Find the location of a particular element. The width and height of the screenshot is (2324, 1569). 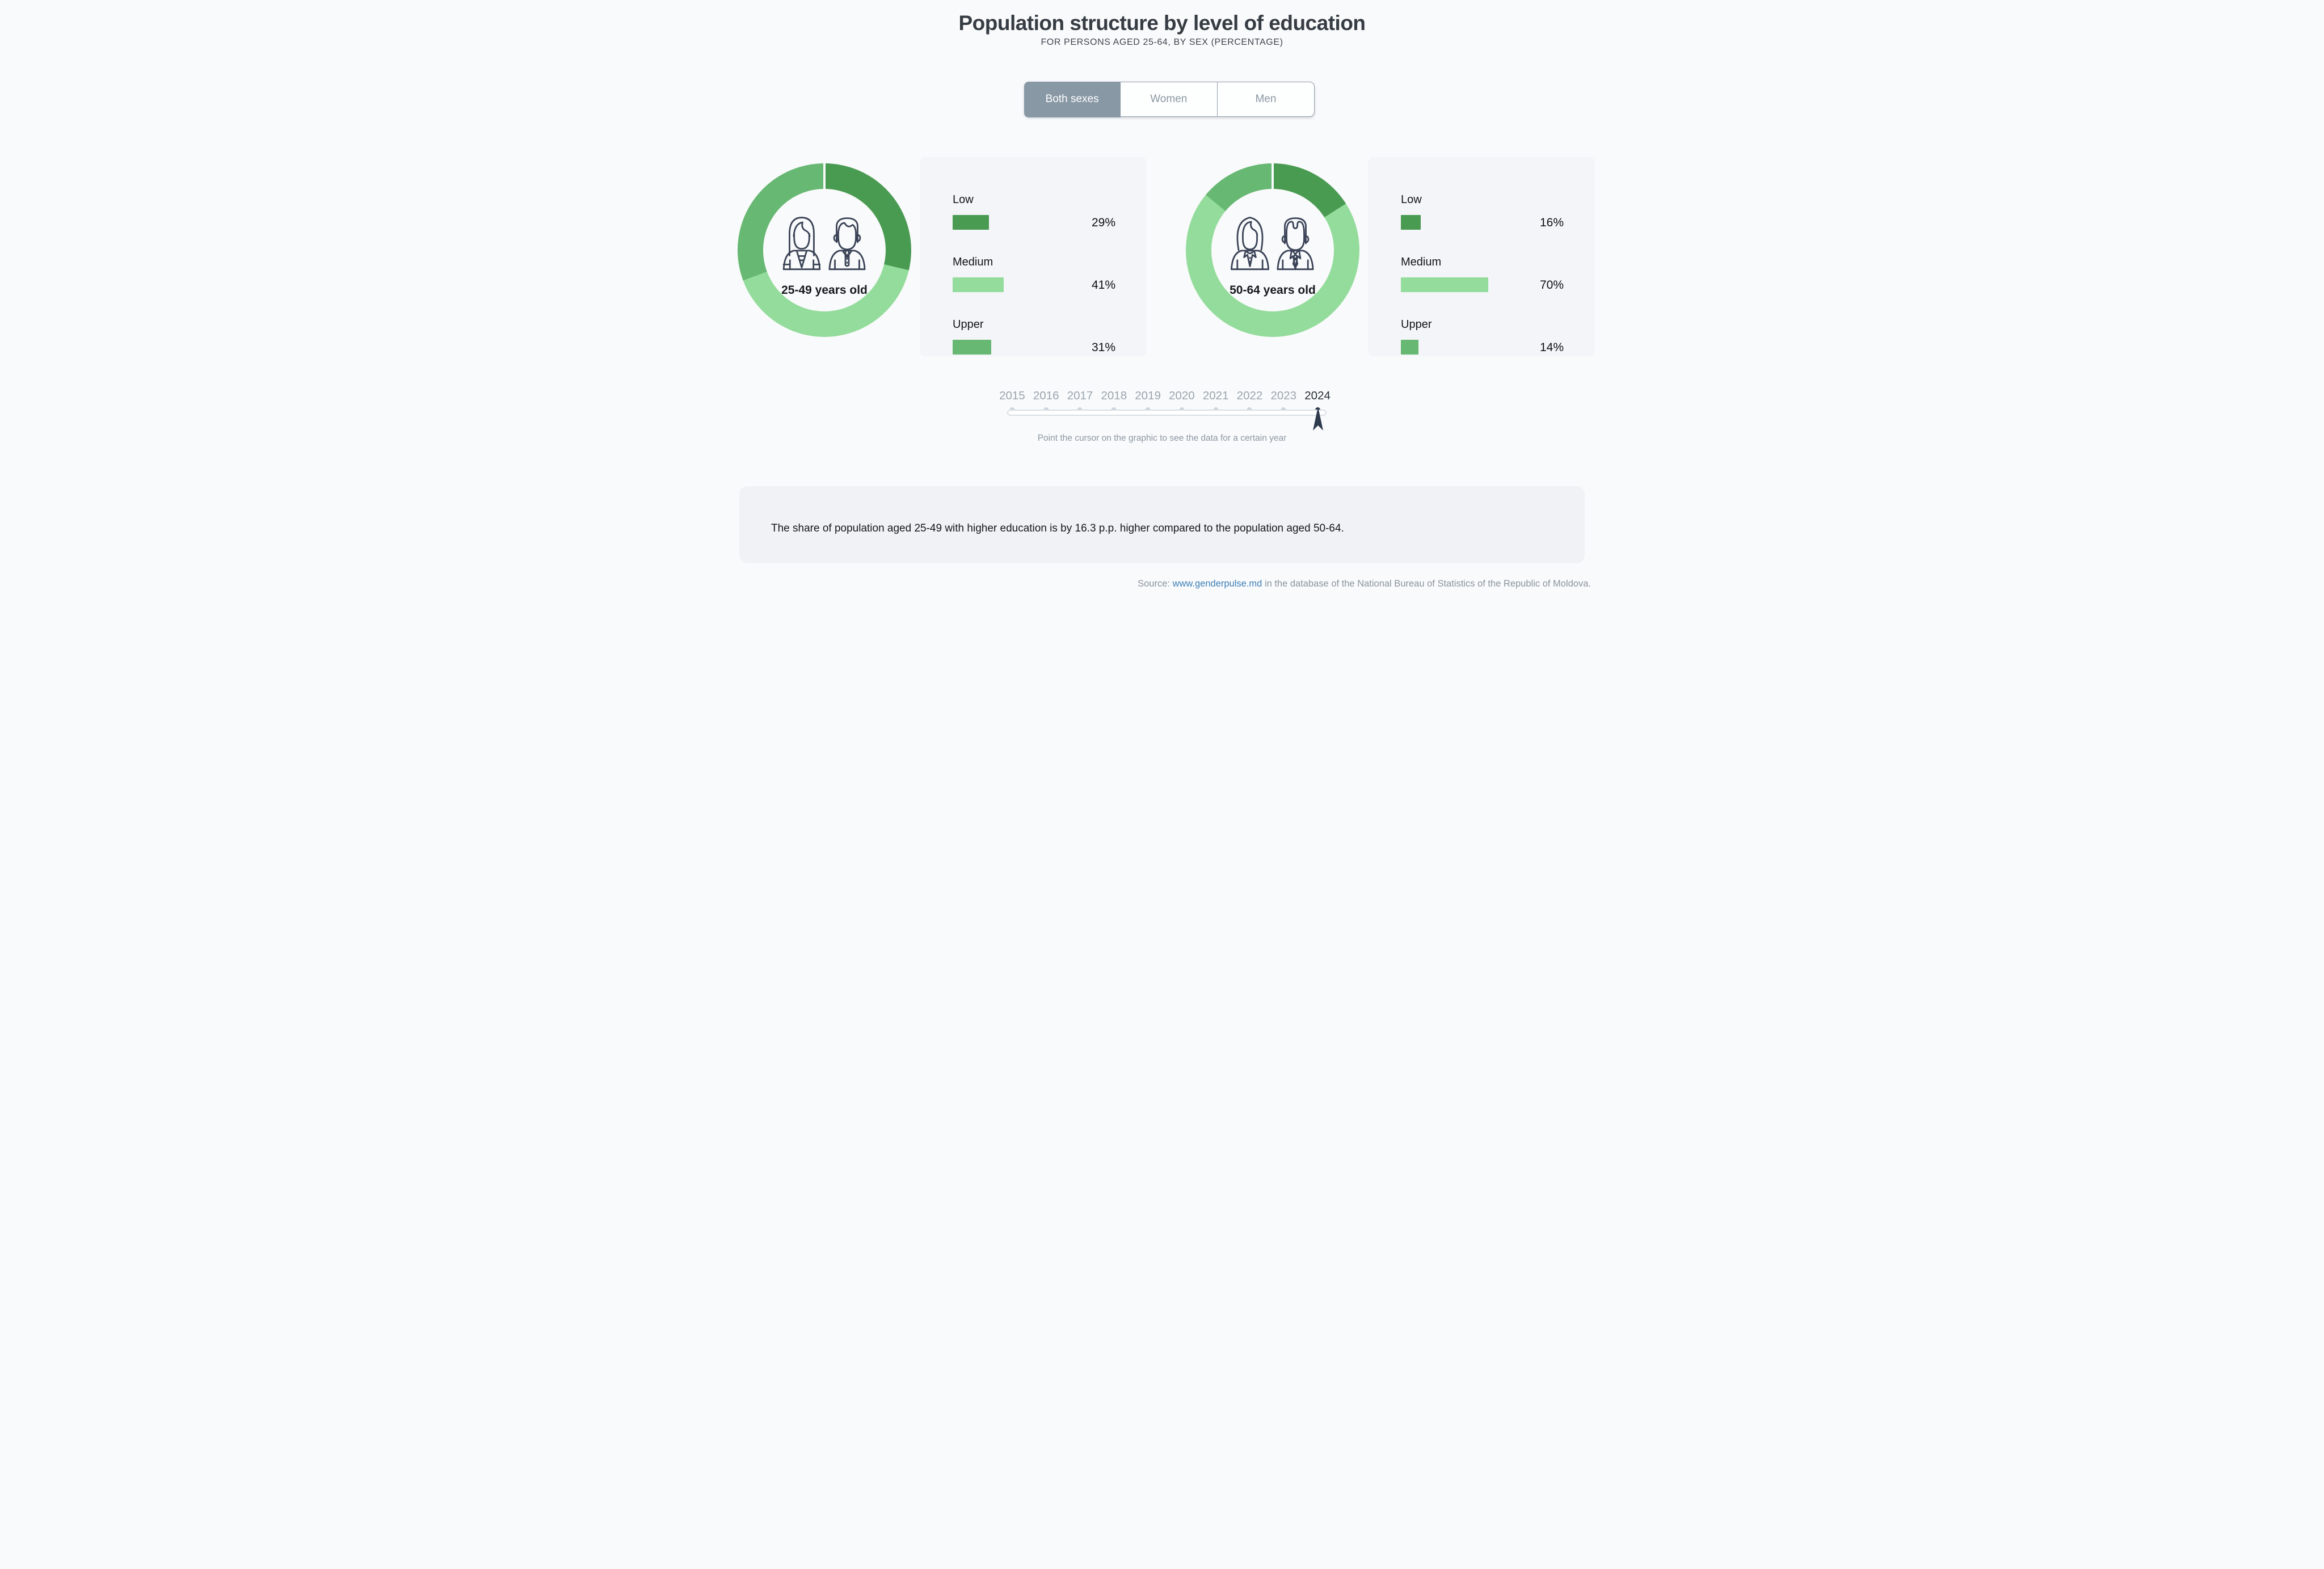

source-link: www.genderpulse.md is located at coordinates (1217, 584).